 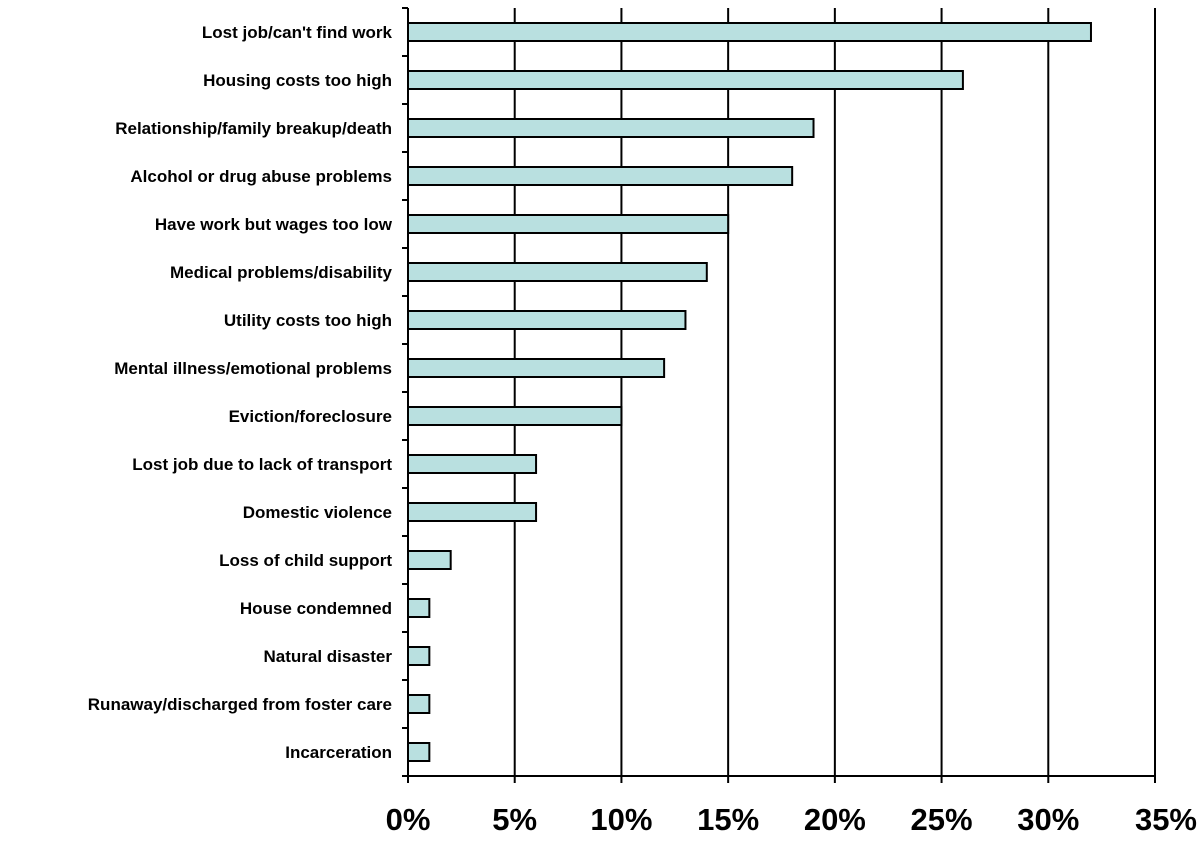 I want to click on category-label: Natural disaster, so click(x=328, y=656).